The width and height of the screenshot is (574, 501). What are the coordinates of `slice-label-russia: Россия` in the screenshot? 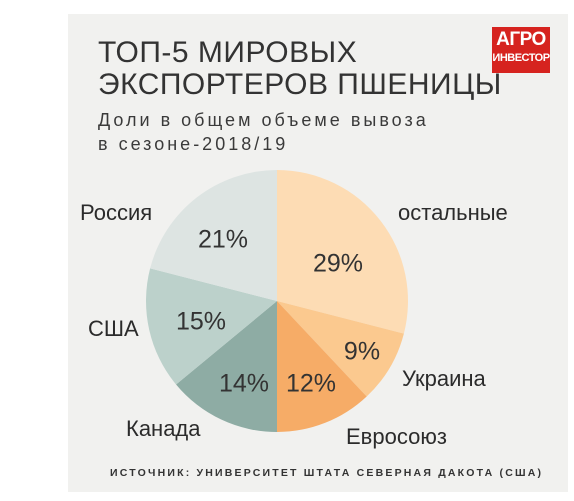 It's located at (116, 212).